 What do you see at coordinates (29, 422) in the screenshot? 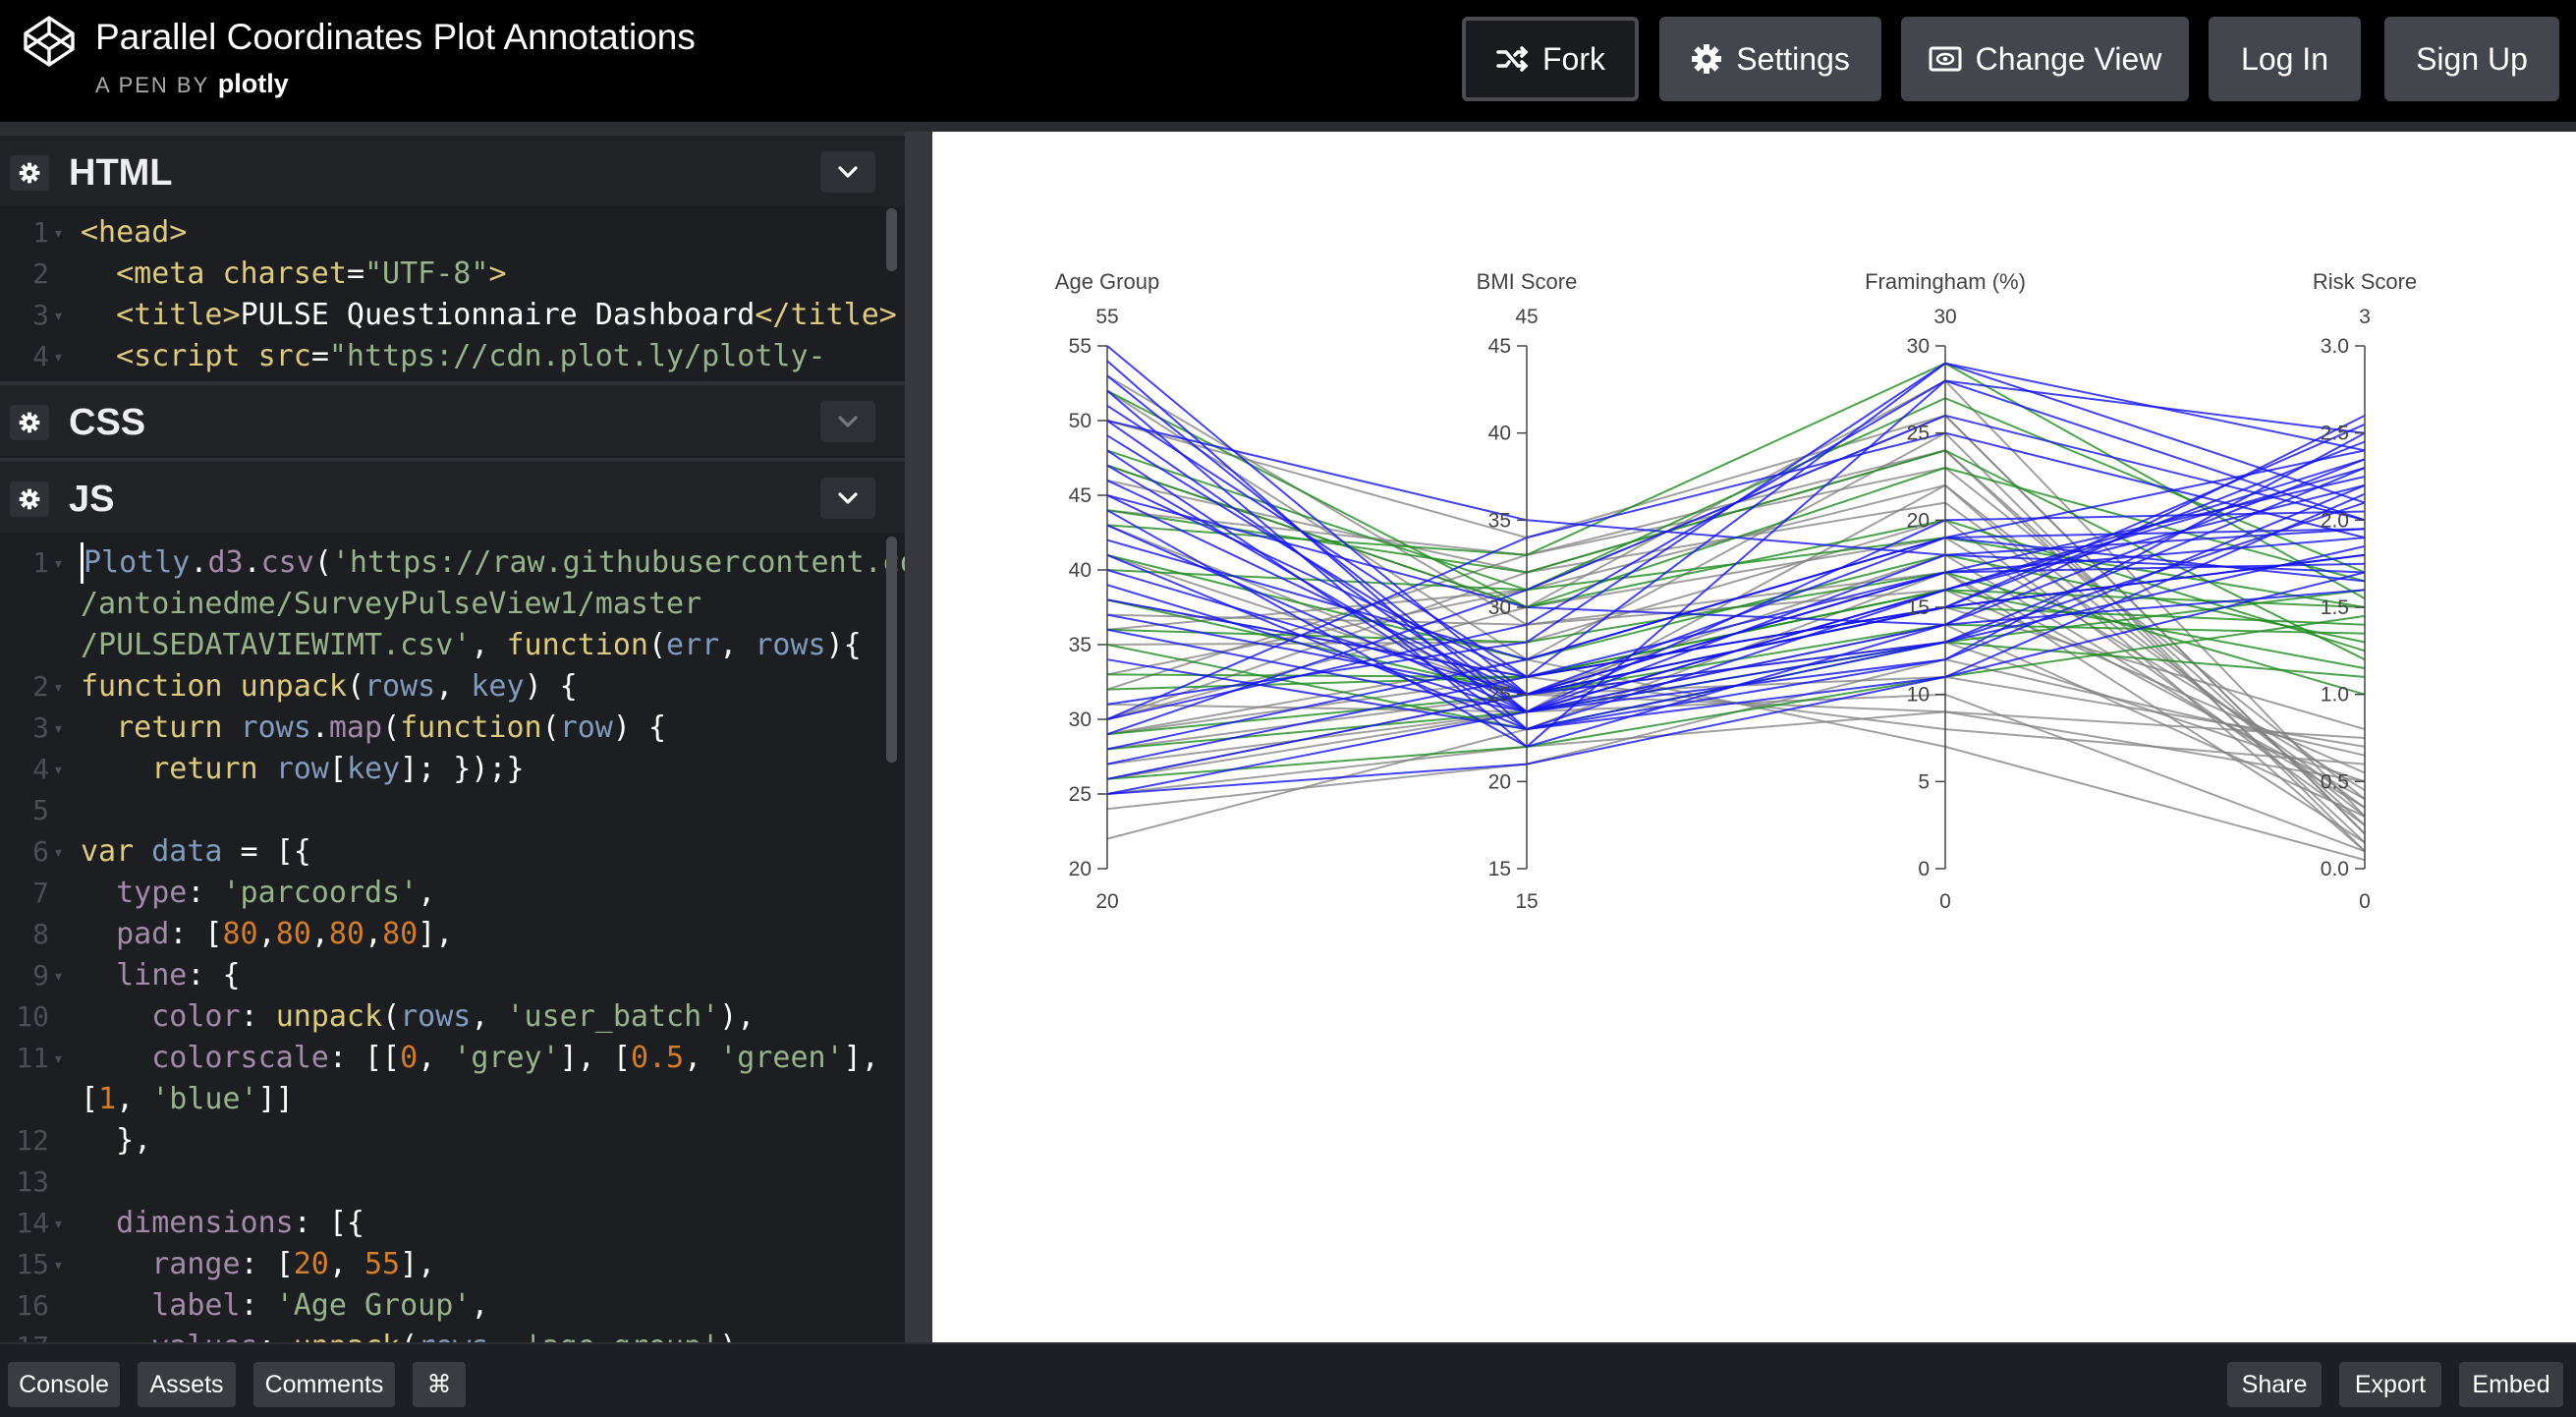
I see `css-settings-button` at bounding box center [29, 422].